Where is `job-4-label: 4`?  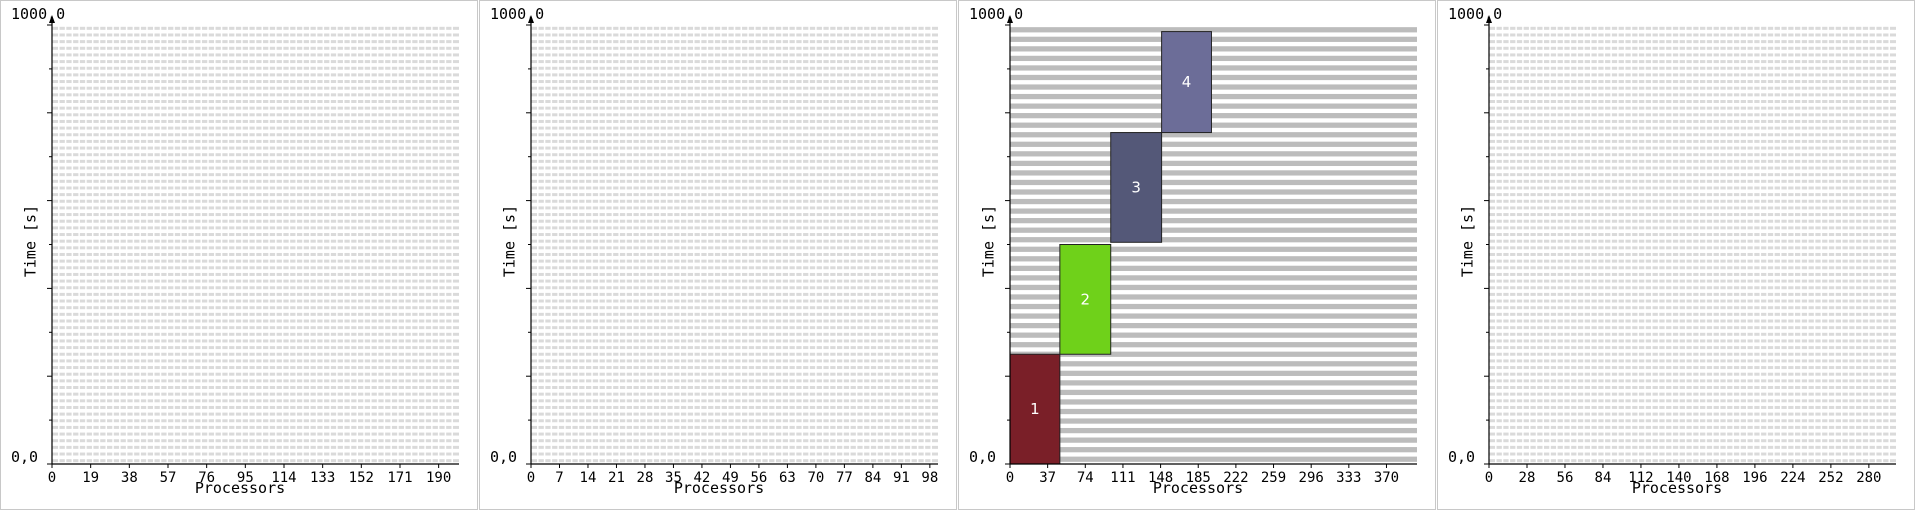 job-4-label: 4 is located at coordinates (1187, 82).